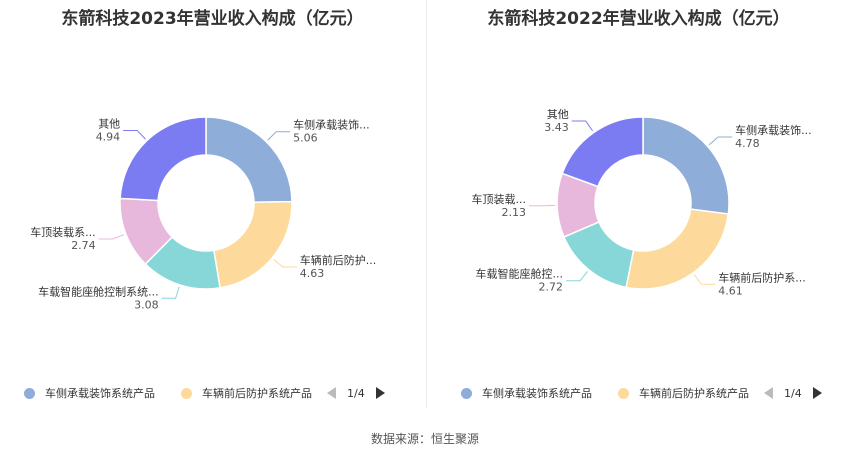 This screenshot has width=850, height=459. What do you see at coordinates (747, 143) in the screenshot?
I see `slice-value-label: 4.78` at bounding box center [747, 143].